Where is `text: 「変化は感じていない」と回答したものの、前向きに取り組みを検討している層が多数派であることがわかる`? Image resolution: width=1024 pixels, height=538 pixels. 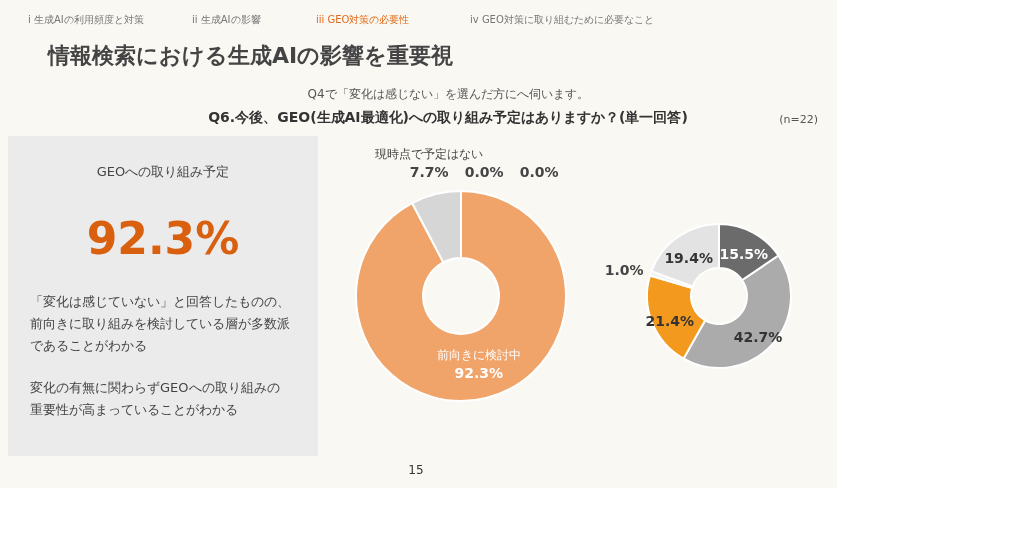
text: 「変化は感じていない」と回答したものの、前向きに取り組みを検討している層が多数派であることがわかる is located at coordinates (160, 323).